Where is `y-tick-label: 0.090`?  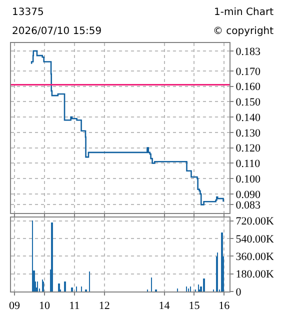
y-tick-label: 0.090 is located at coordinates (249, 194).